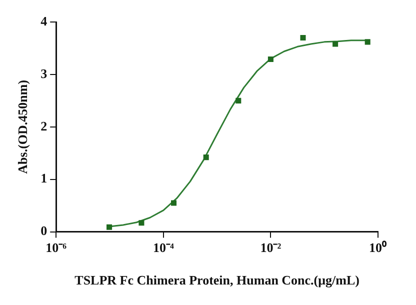 Image resolution: width=416 pixels, height=305 pixels. Describe the element at coordinates (44, 126) in the screenshot. I see `y-tick-label: 2` at that location.